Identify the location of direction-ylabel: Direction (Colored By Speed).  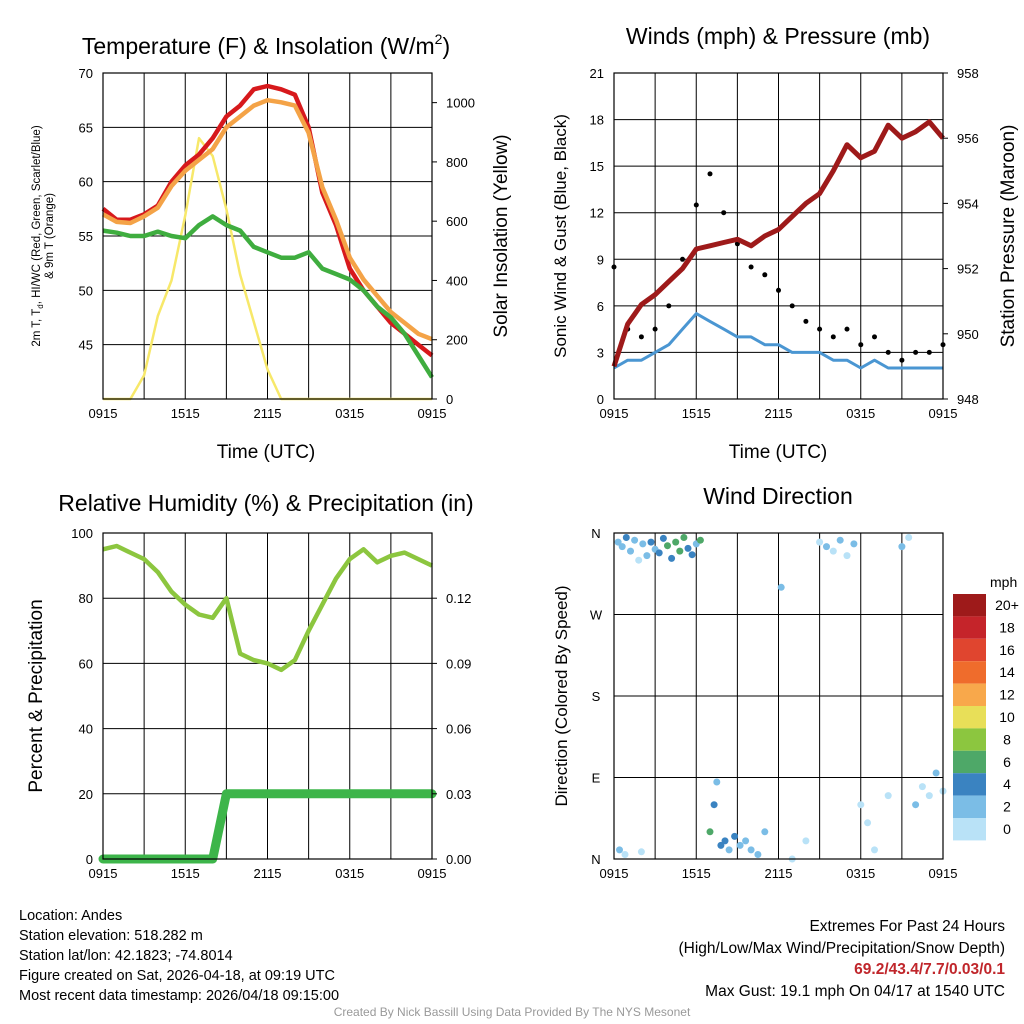
(561, 695).